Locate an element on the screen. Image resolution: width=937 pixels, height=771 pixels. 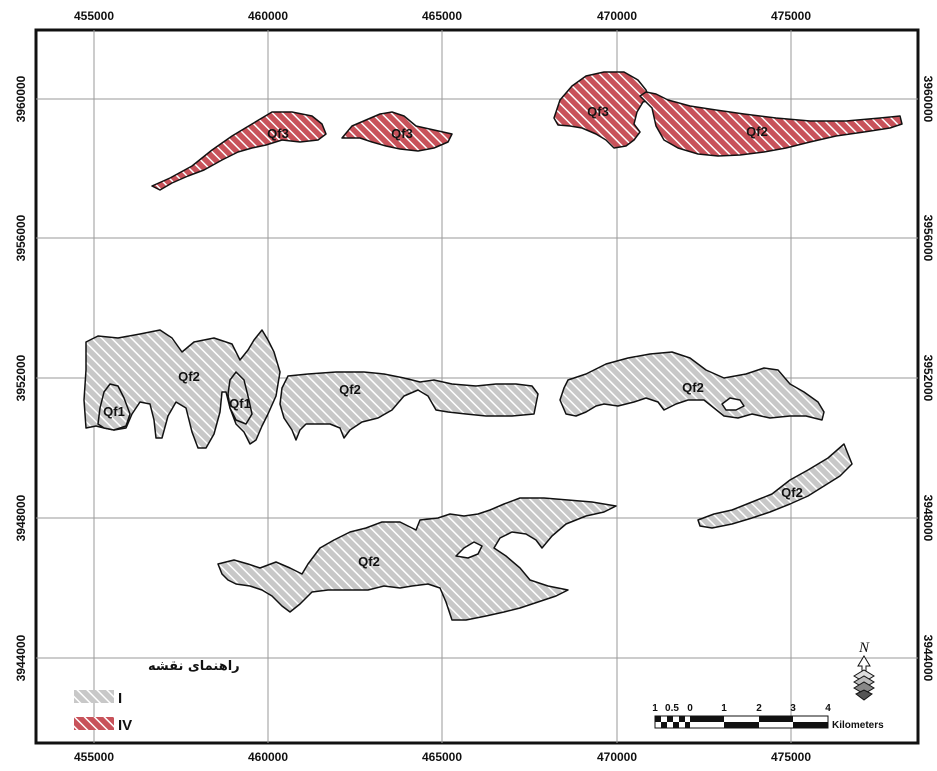
unit-label-qf2-northwest: Qf2 is located at coordinates (189, 376).